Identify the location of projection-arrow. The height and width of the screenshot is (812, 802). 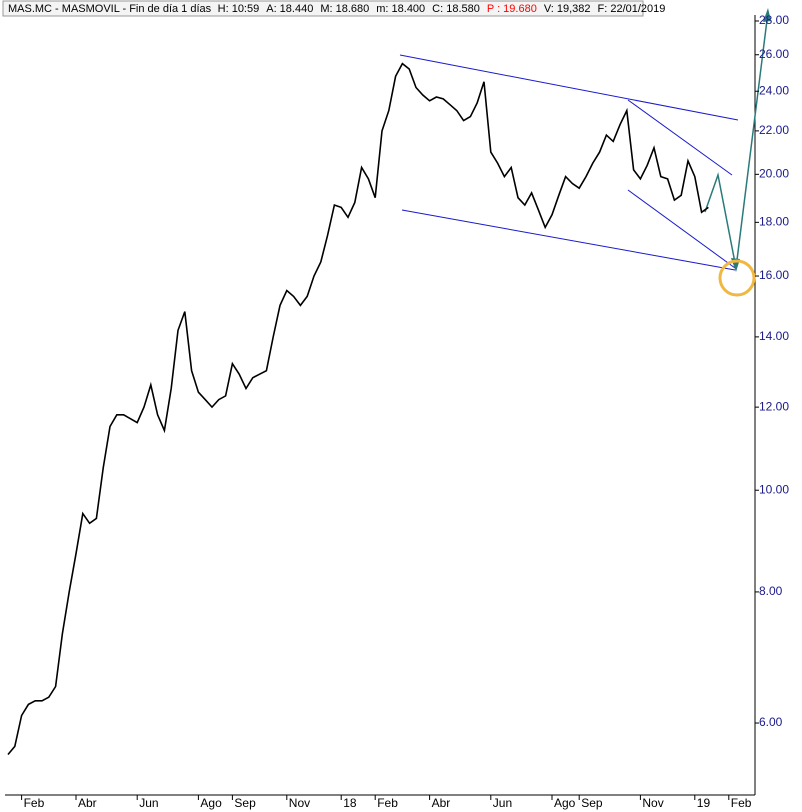
(736, 140).